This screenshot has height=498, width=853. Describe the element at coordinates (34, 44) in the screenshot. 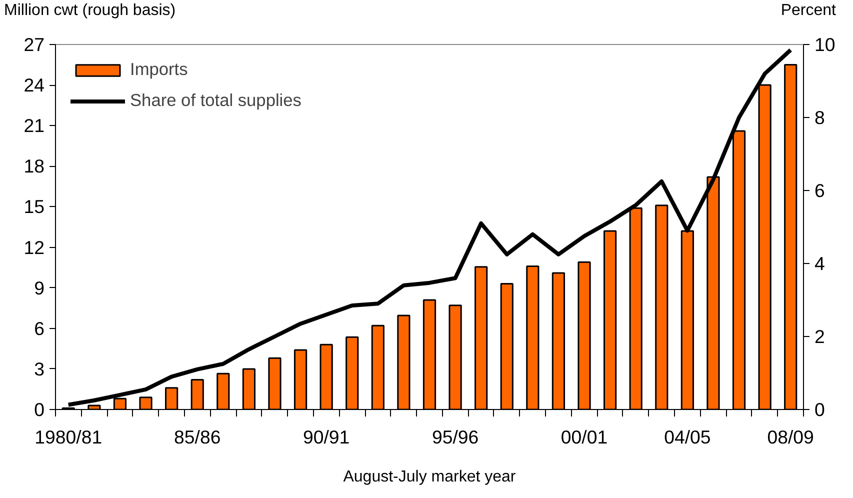

I see `y-tick-label: 27` at that location.